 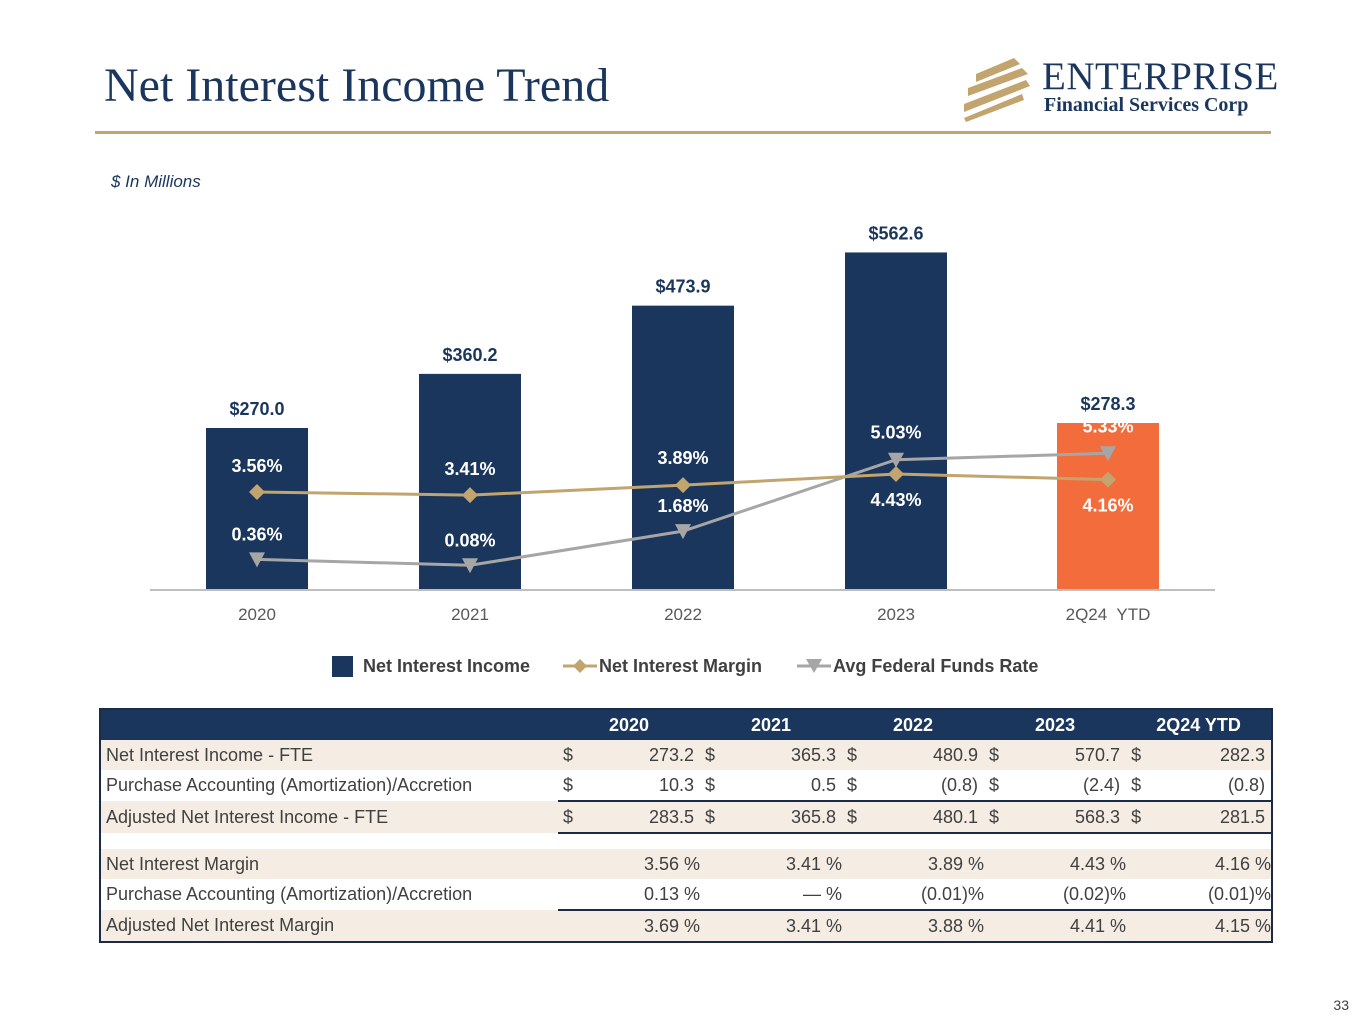 I want to click on bar-value-label: $278.3, so click(x=1107, y=404).